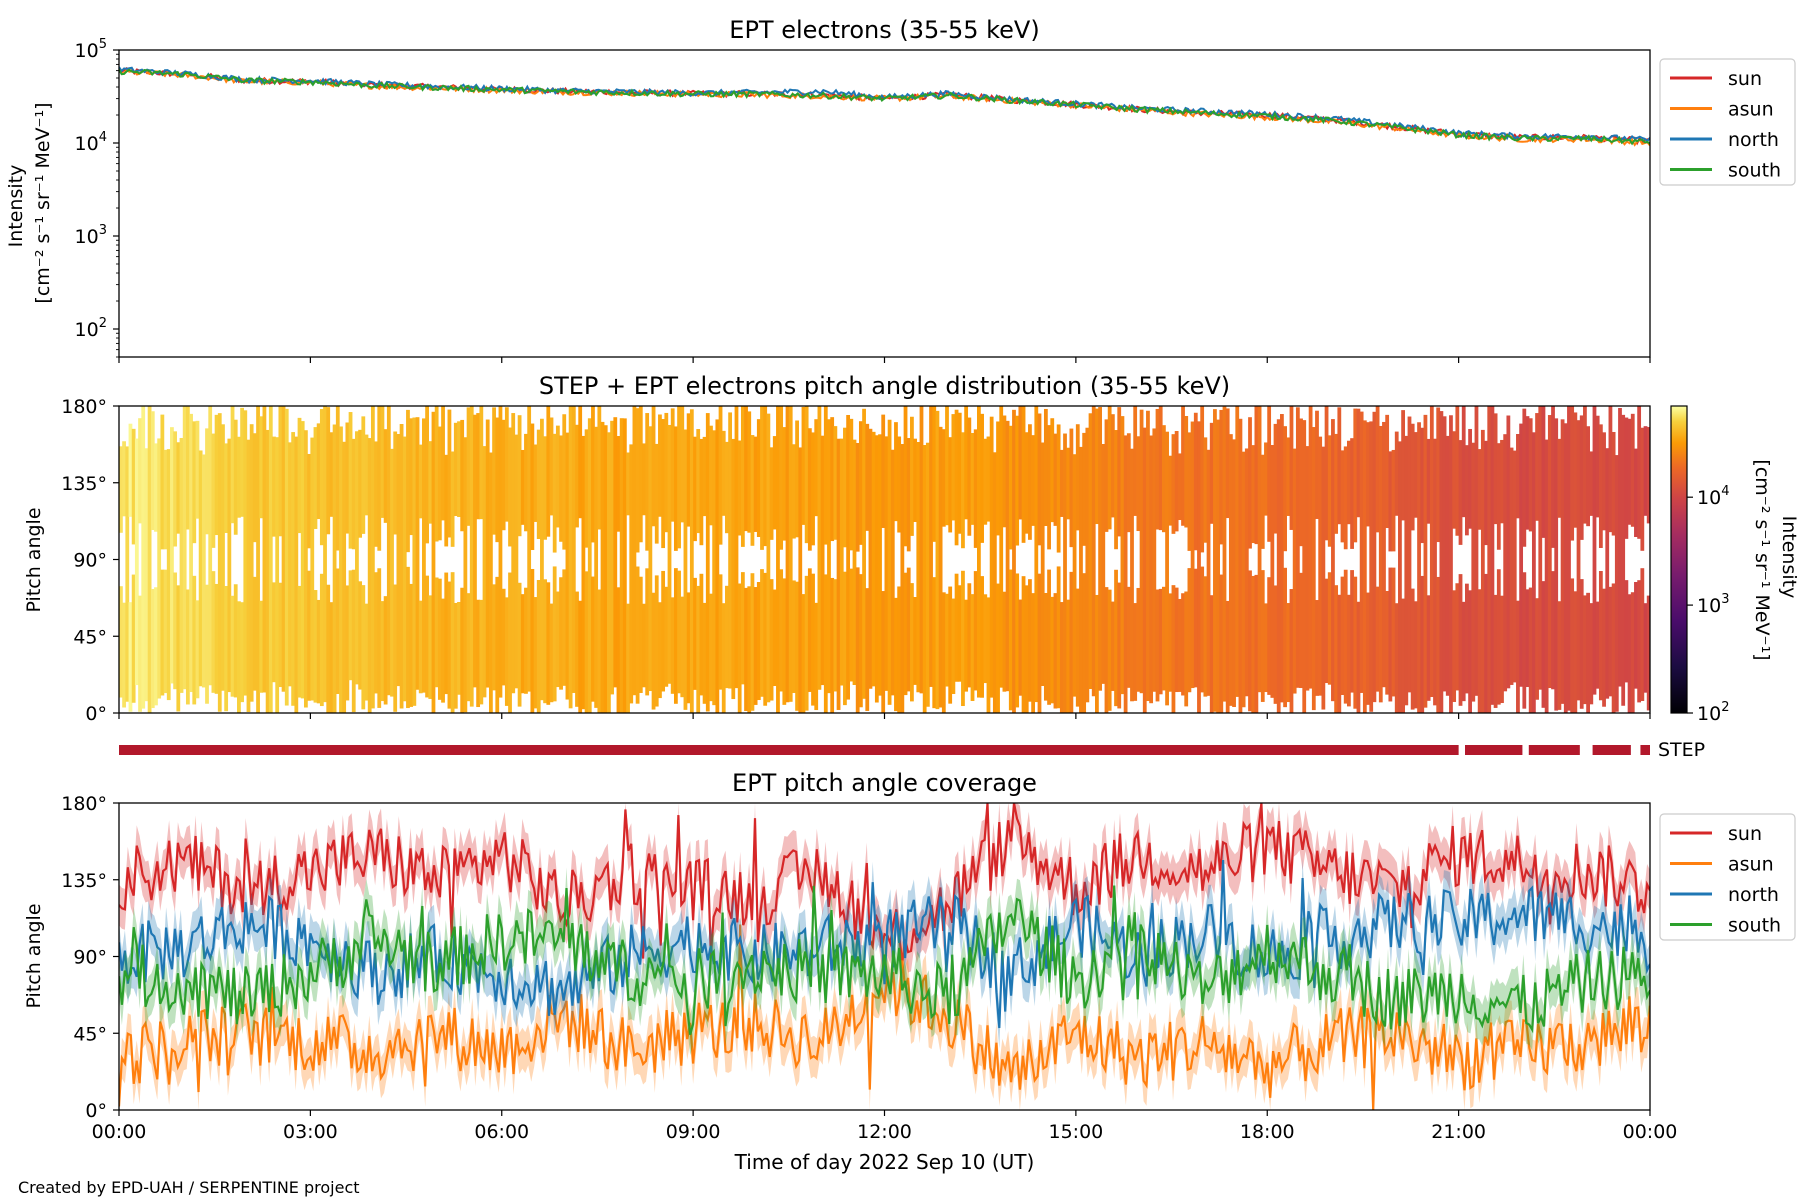  Describe the element at coordinates (884, 1162) in the screenshot. I see `x-axis-label: Time of day 2022 Sep 10 (UT)` at that location.